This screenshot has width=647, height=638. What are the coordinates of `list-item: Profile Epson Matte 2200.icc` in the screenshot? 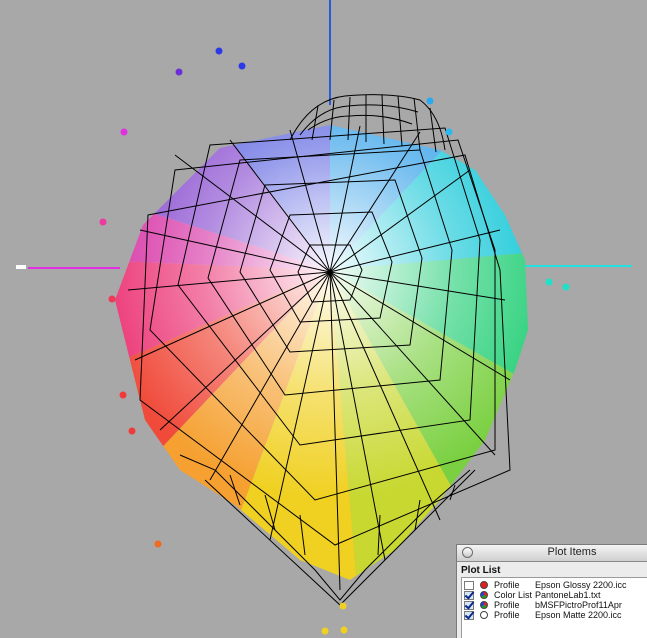 It's located at (543, 615).